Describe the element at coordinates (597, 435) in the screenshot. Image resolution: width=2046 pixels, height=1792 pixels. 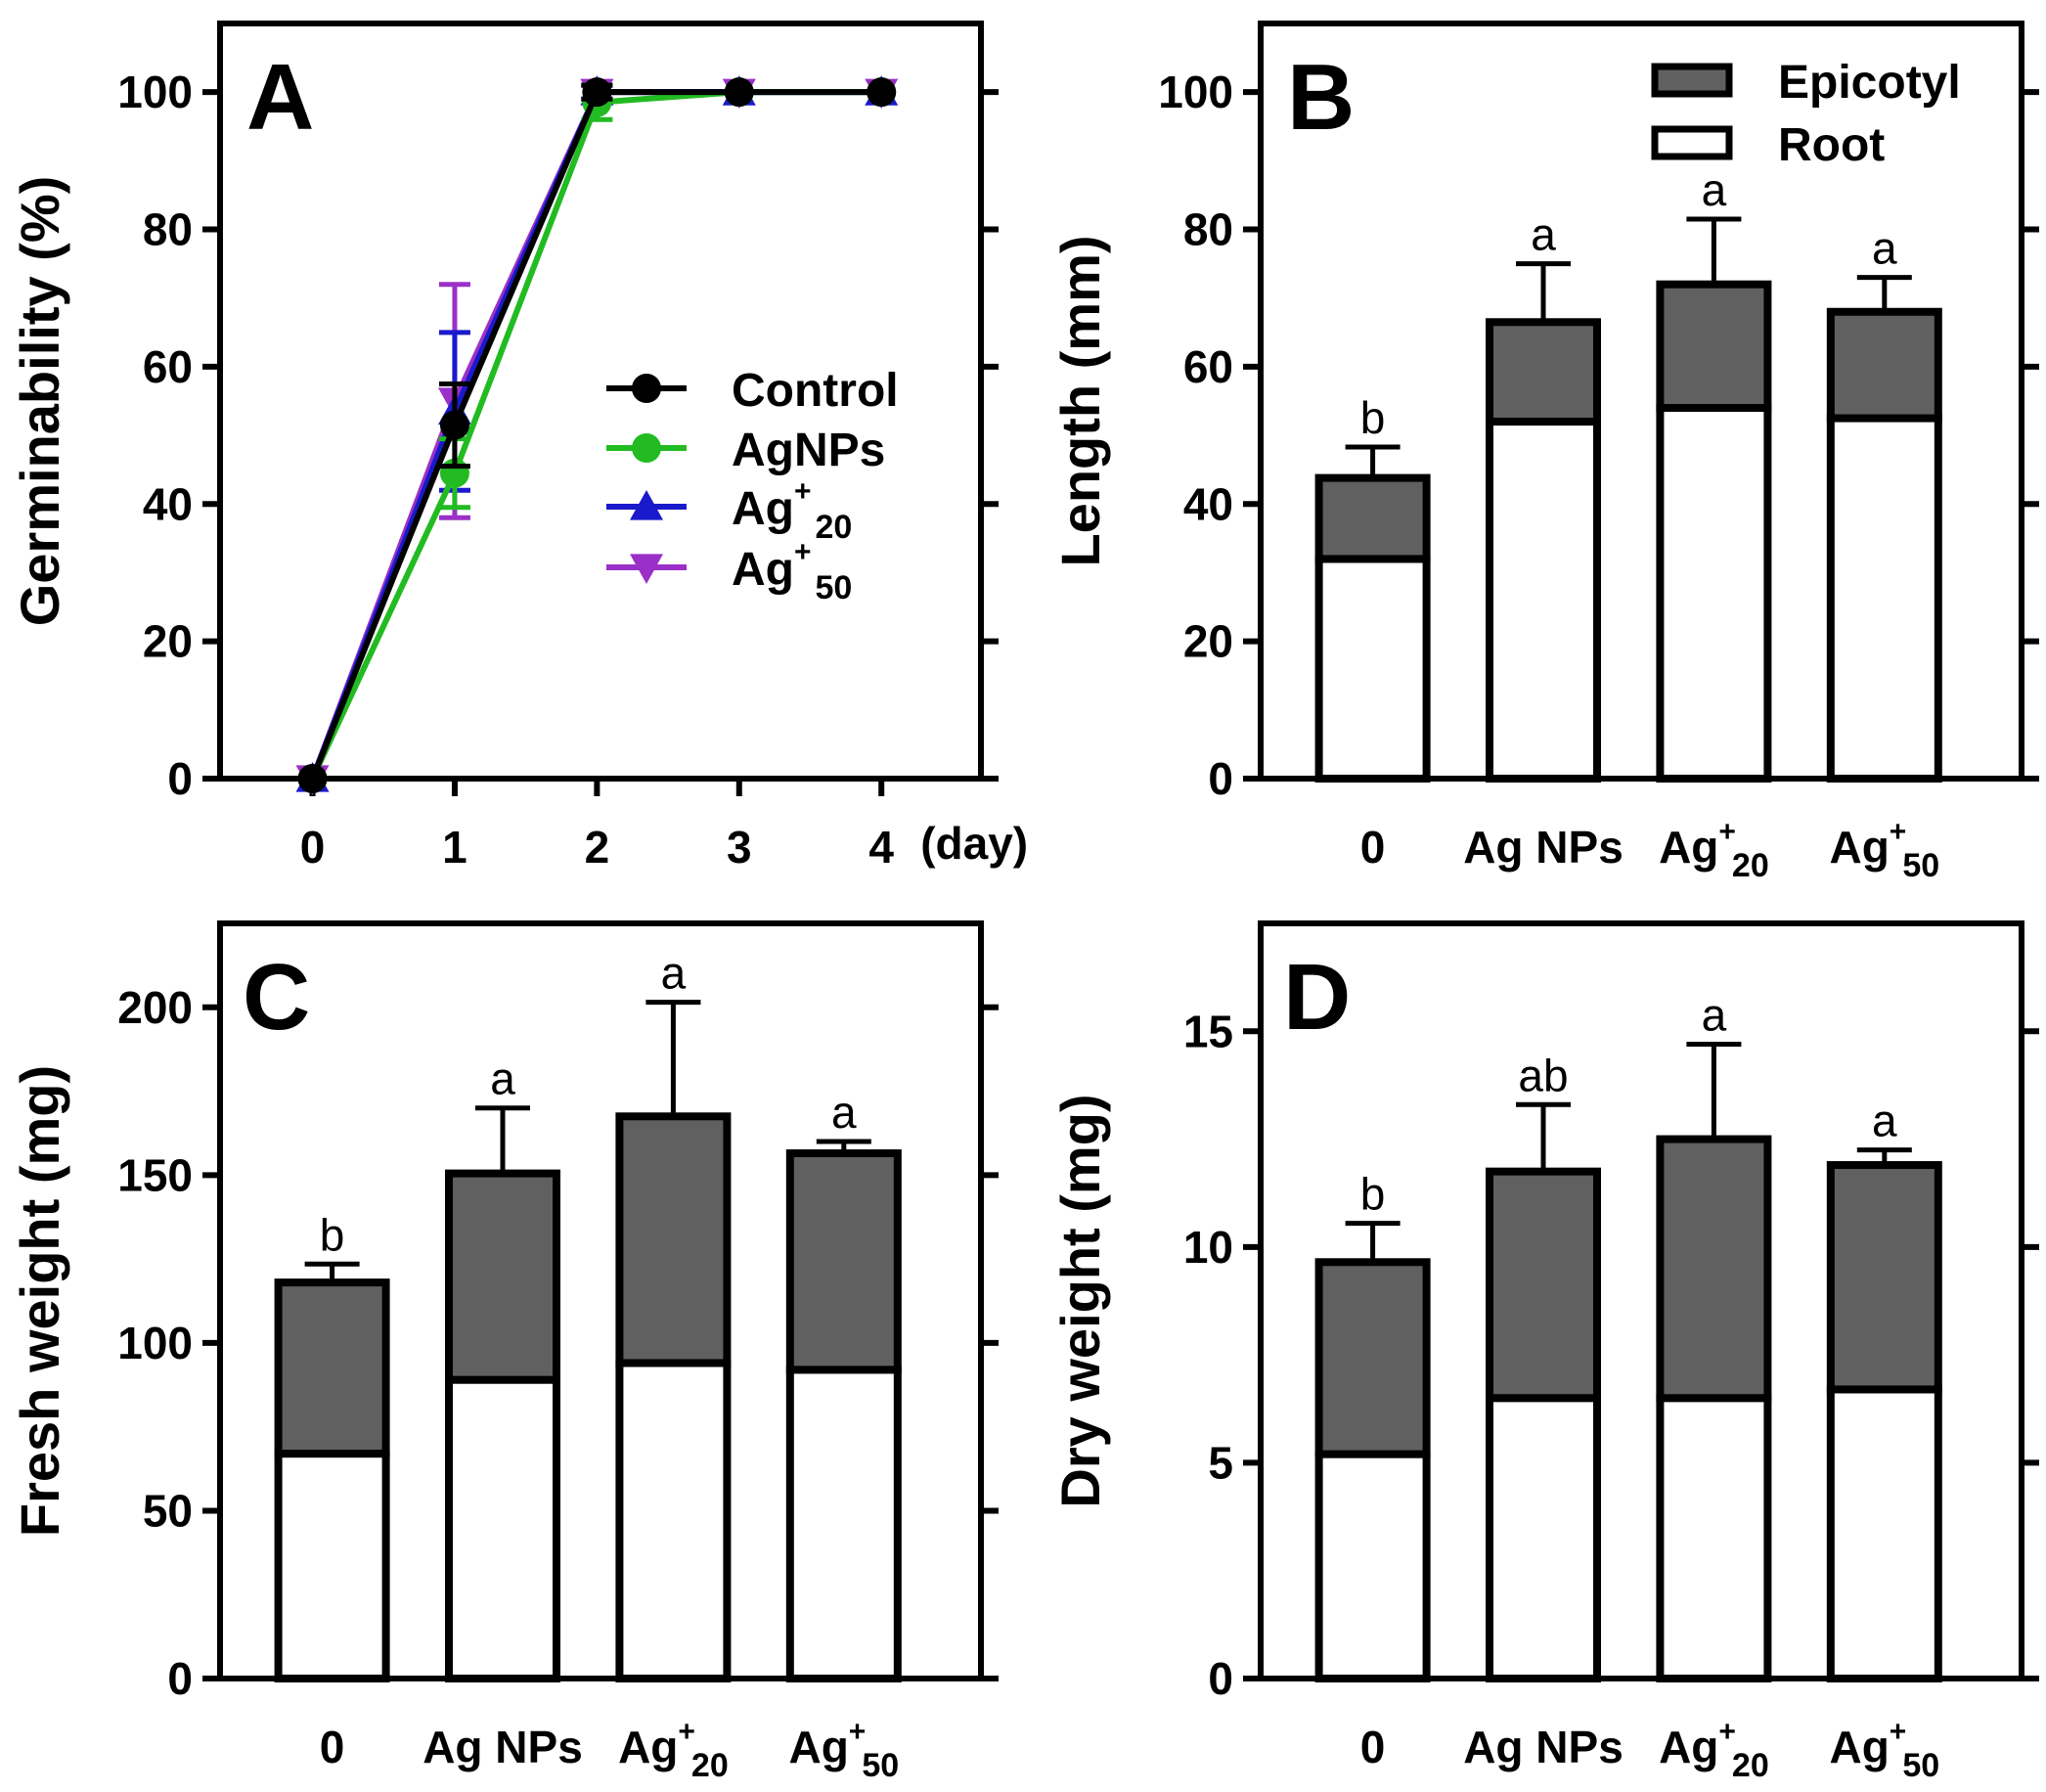
I see `series-control` at that location.